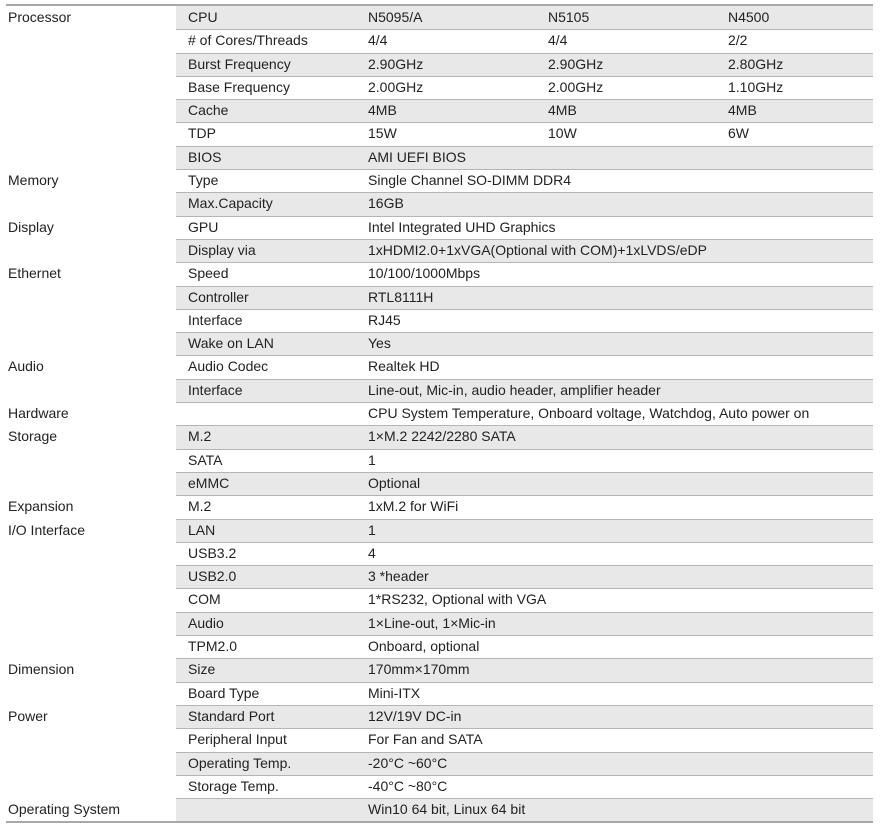 The width and height of the screenshot is (883, 829). What do you see at coordinates (439, 577) in the screenshot?
I see `table-row: USB2.0 3 *header` at bounding box center [439, 577].